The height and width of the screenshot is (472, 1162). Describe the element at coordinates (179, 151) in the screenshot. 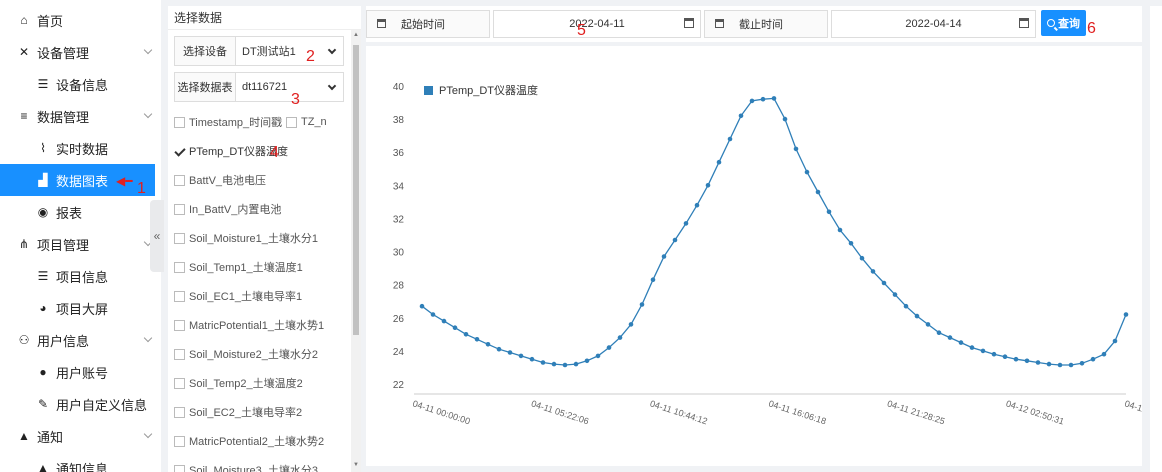

I see `checkmark-icon` at that location.